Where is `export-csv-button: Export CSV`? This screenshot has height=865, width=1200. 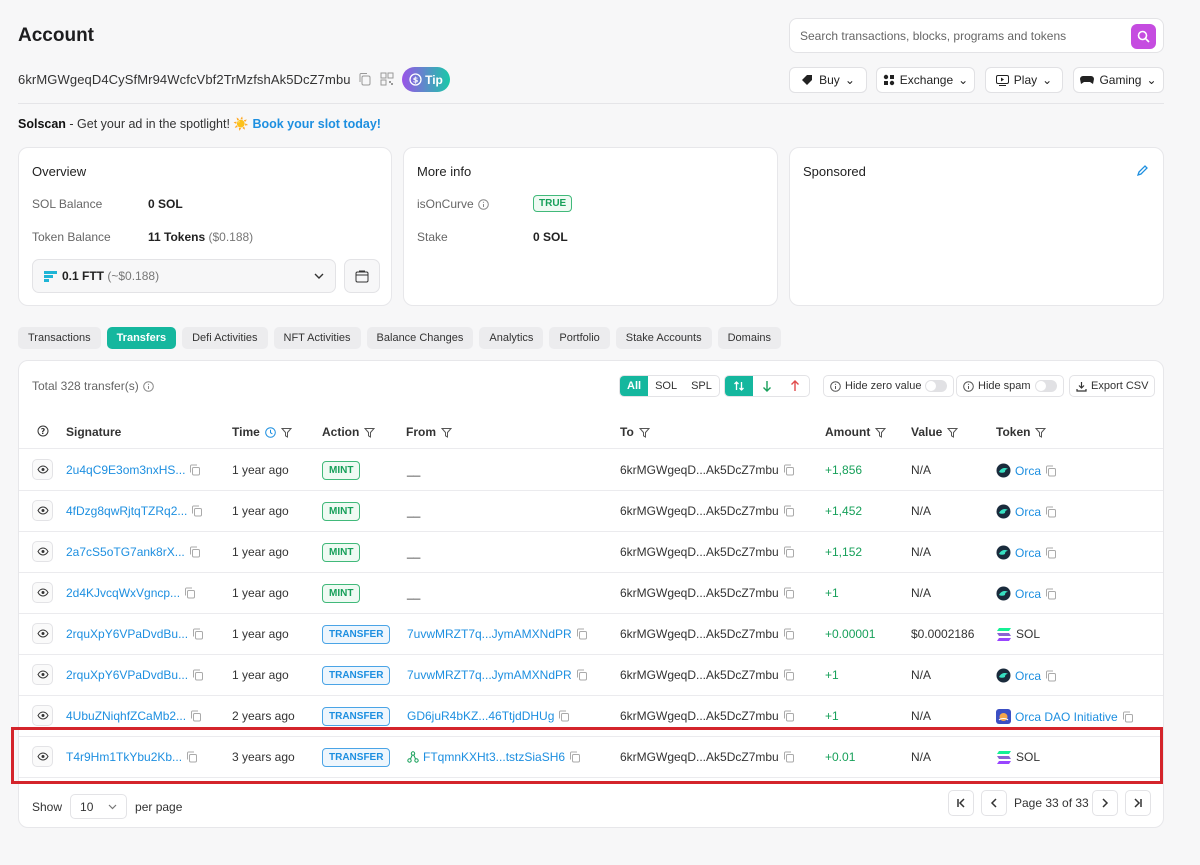 export-csv-button: Export CSV is located at coordinates (1112, 386).